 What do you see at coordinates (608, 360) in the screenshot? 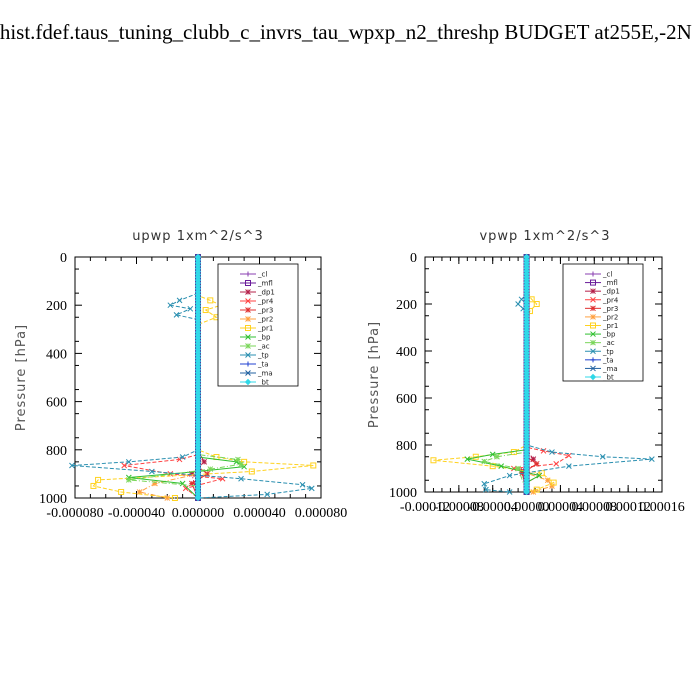
I see `legend-label: _ta` at bounding box center [608, 360].